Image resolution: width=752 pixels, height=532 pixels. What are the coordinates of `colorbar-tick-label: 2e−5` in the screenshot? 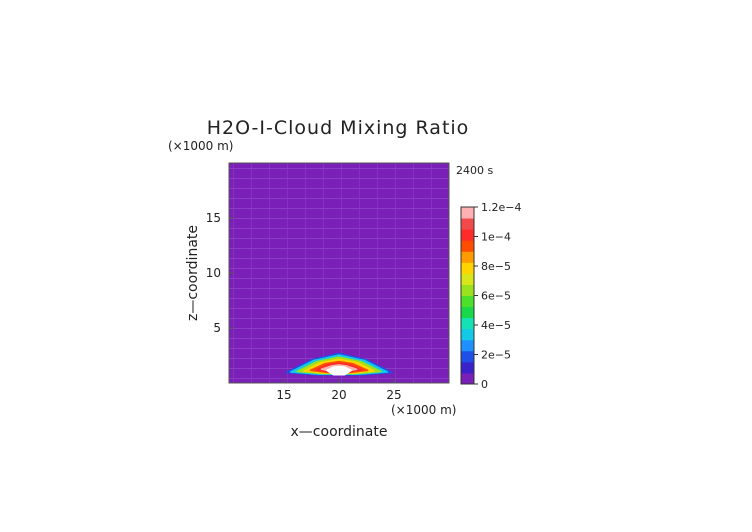 It's located at (496, 355).